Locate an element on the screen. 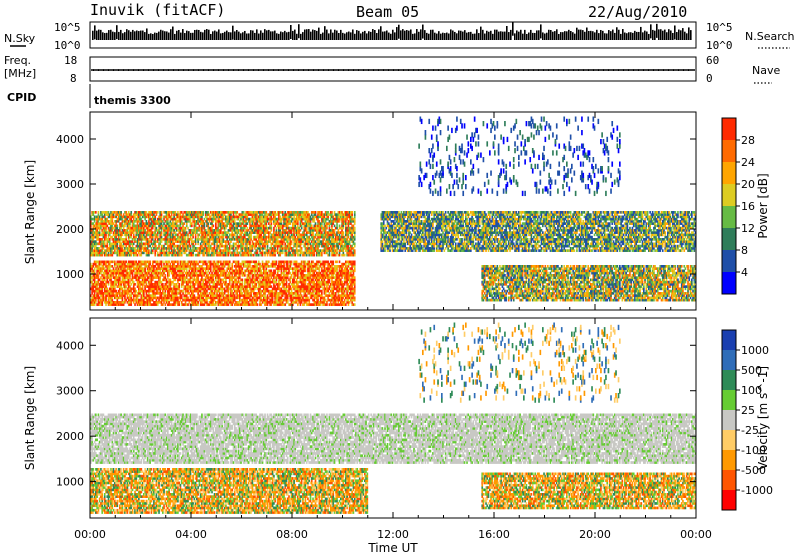 The image size is (800, 554). nsearch-label: N.Search is located at coordinates (770, 36).